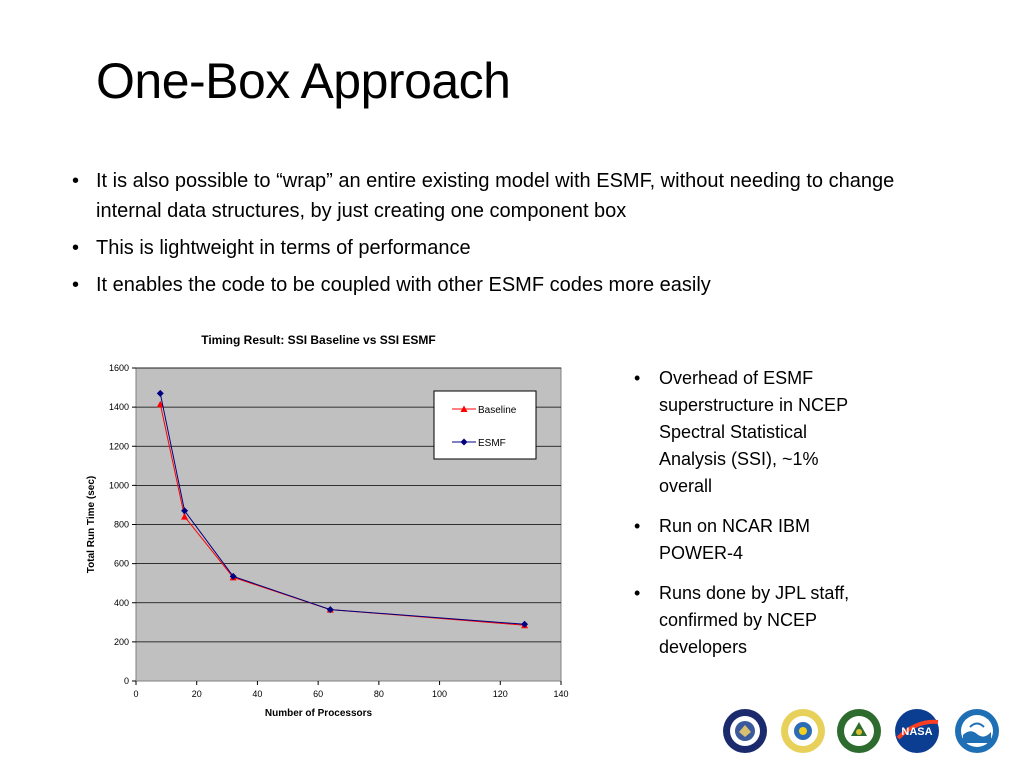 The width and height of the screenshot is (1024, 768). Describe the element at coordinates (121, 525) in the screenshot. I see `y-tick-label: 800` at that location.